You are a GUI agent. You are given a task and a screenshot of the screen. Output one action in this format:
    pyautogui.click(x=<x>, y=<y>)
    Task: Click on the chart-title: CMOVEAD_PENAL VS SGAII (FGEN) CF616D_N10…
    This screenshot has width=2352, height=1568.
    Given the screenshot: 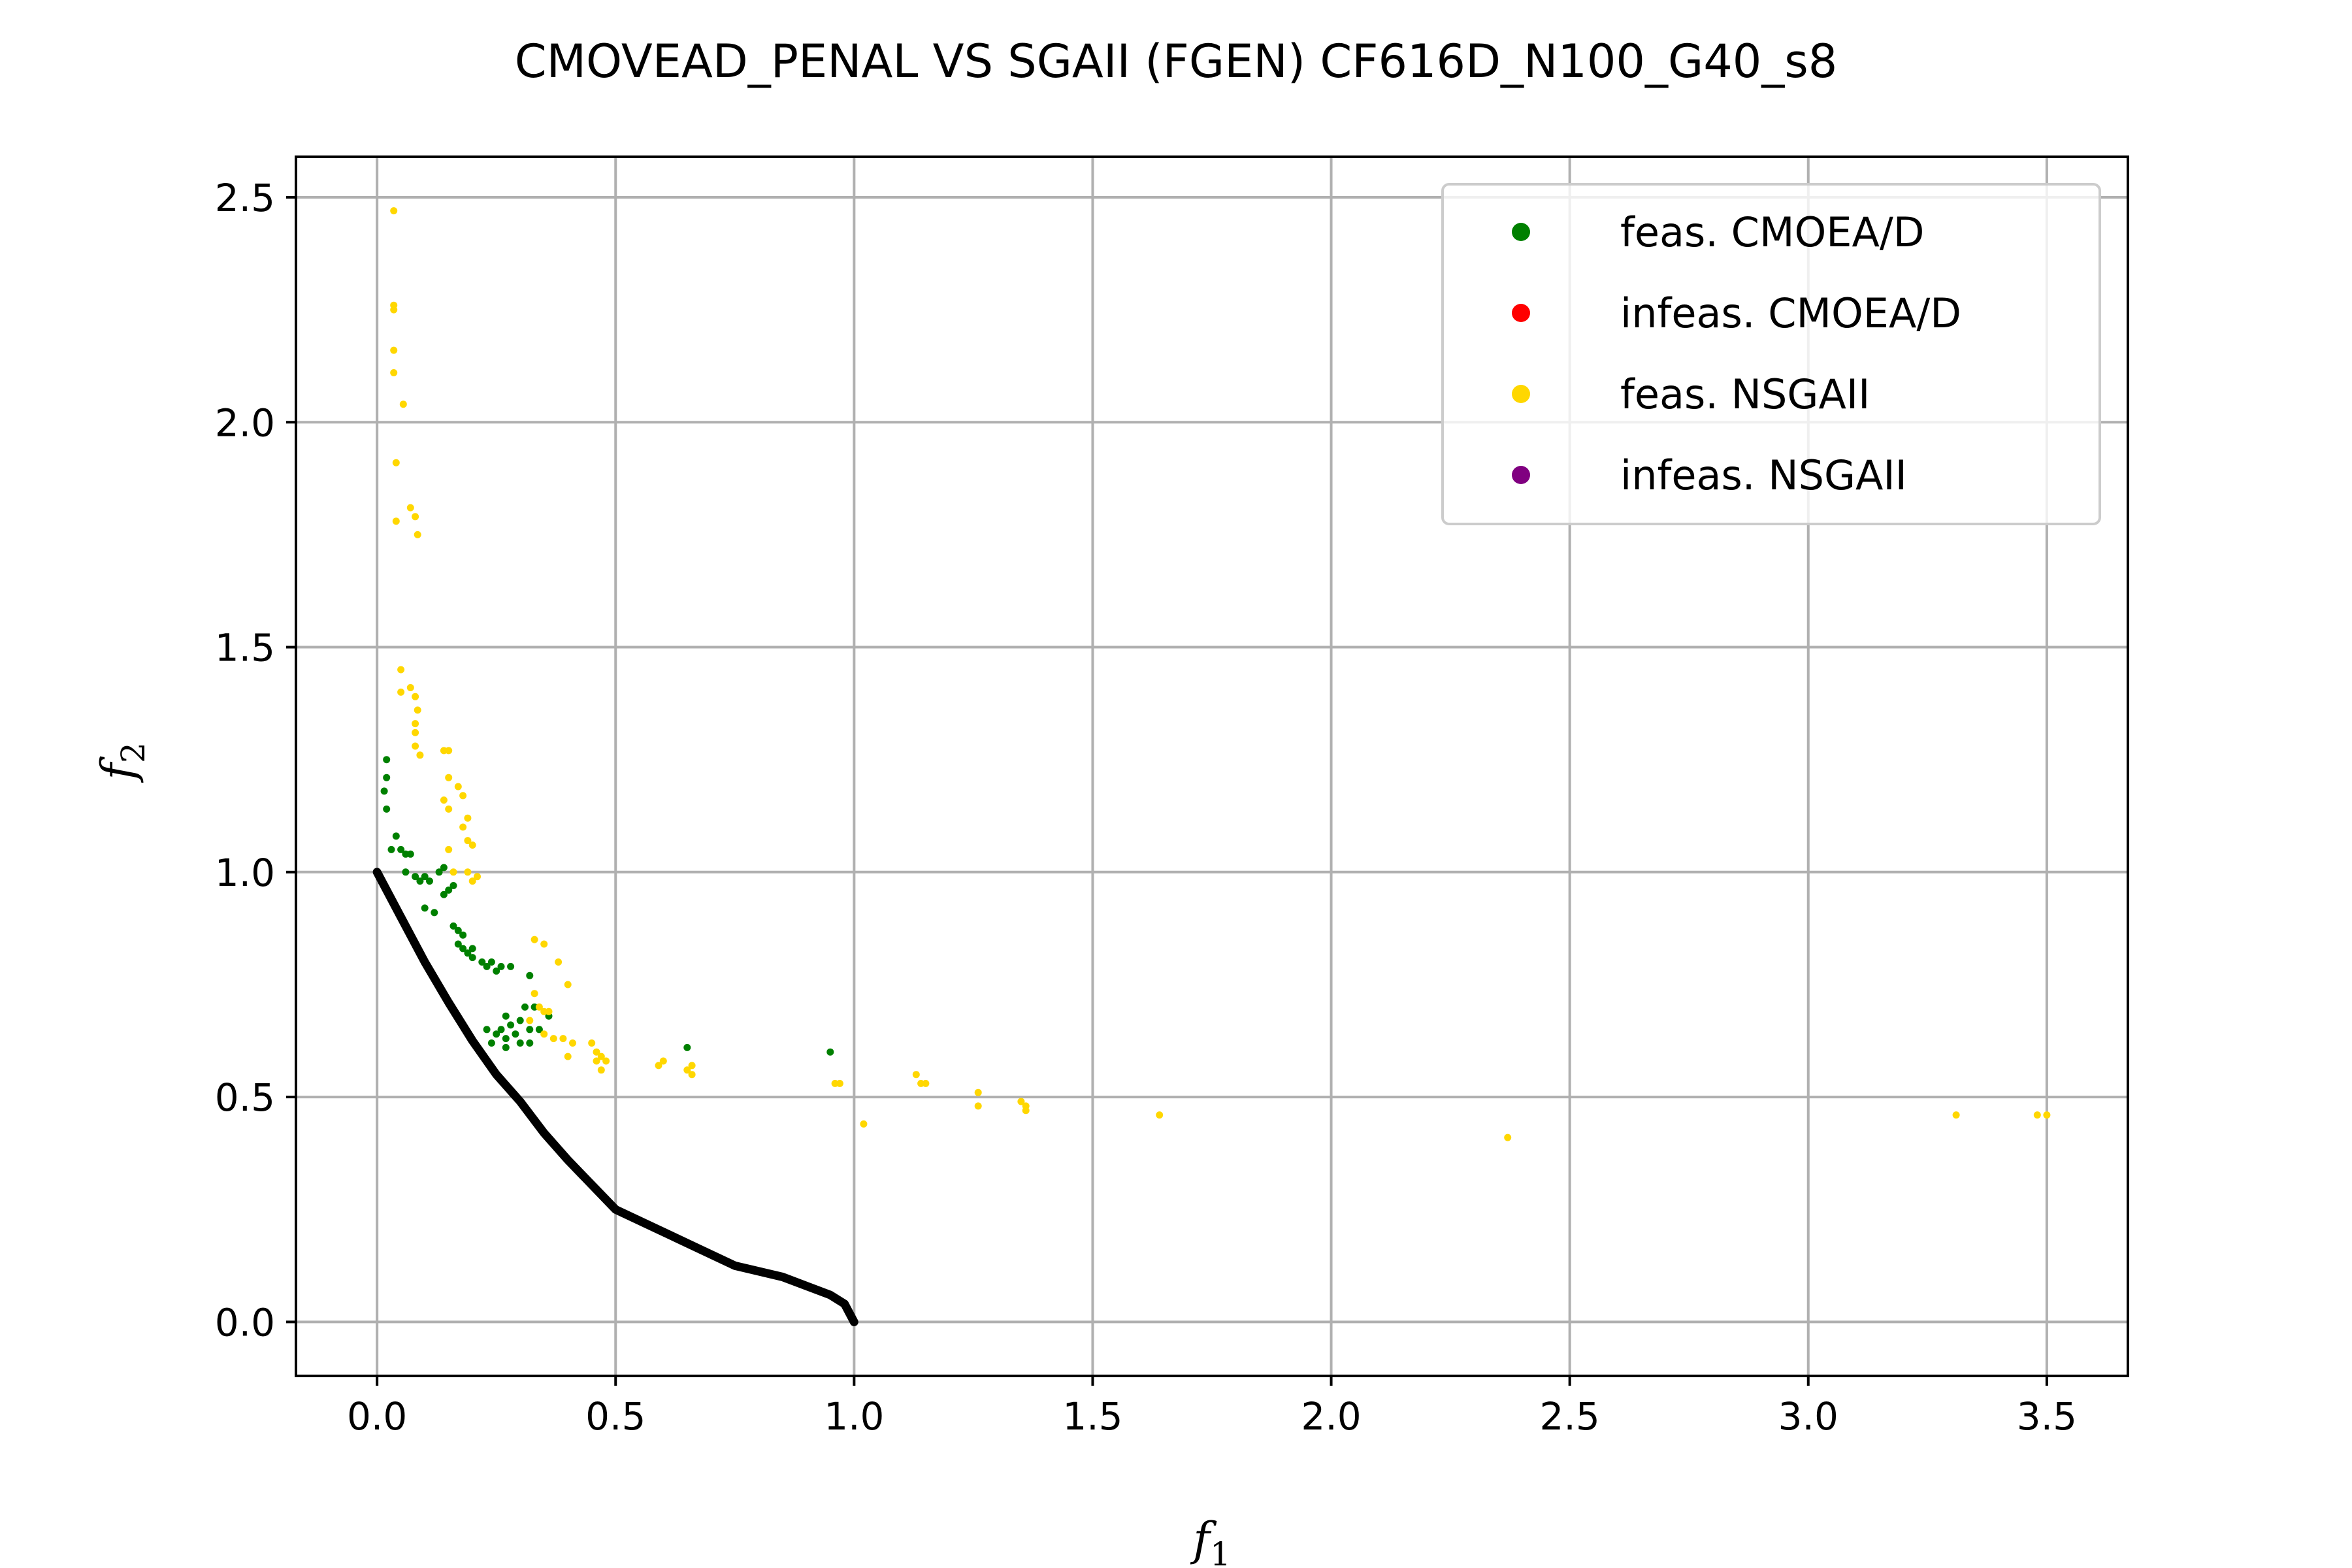 What is the action you would take?
    pyautogui.click(x=1176, y=61)
    